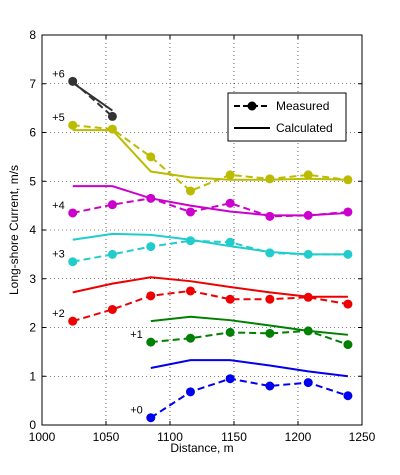 This screenshot has height=475, width=400. What do you see at coordinates (304, 128) in the screenshot?
I see `legend-calculated-label: Calculated` at bounding box center [304, 128].